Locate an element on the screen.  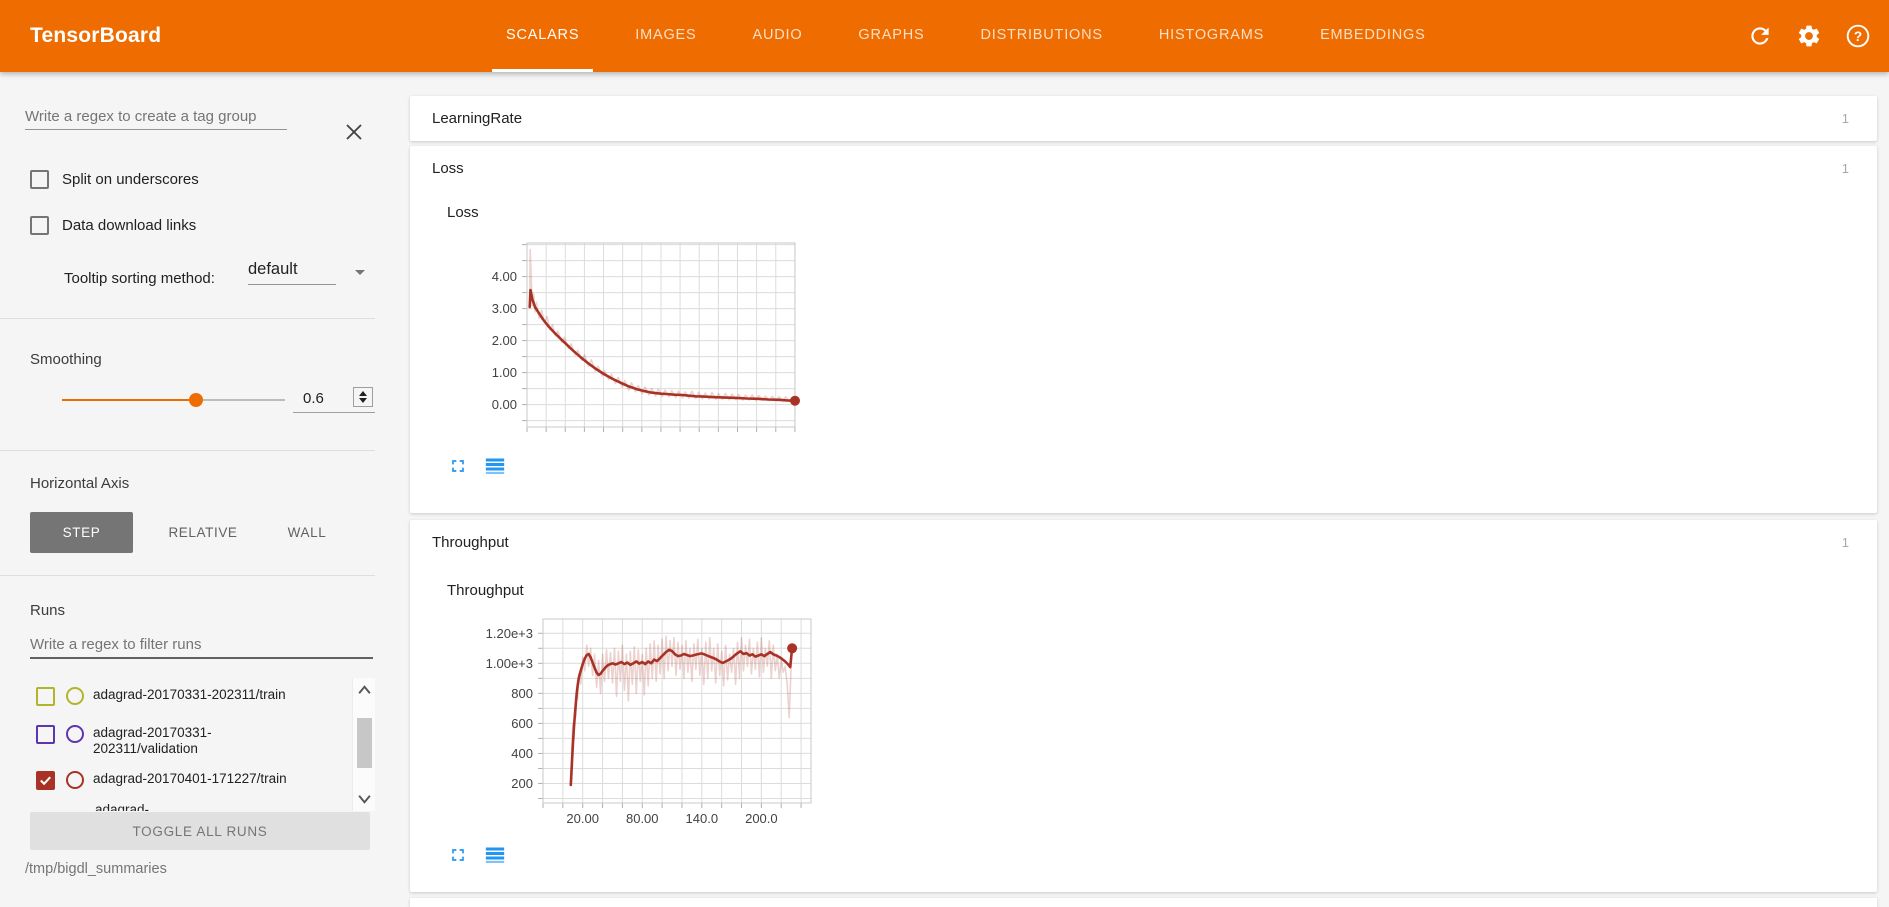
svg-text: 2.00 is located at coordinates (504, 340).